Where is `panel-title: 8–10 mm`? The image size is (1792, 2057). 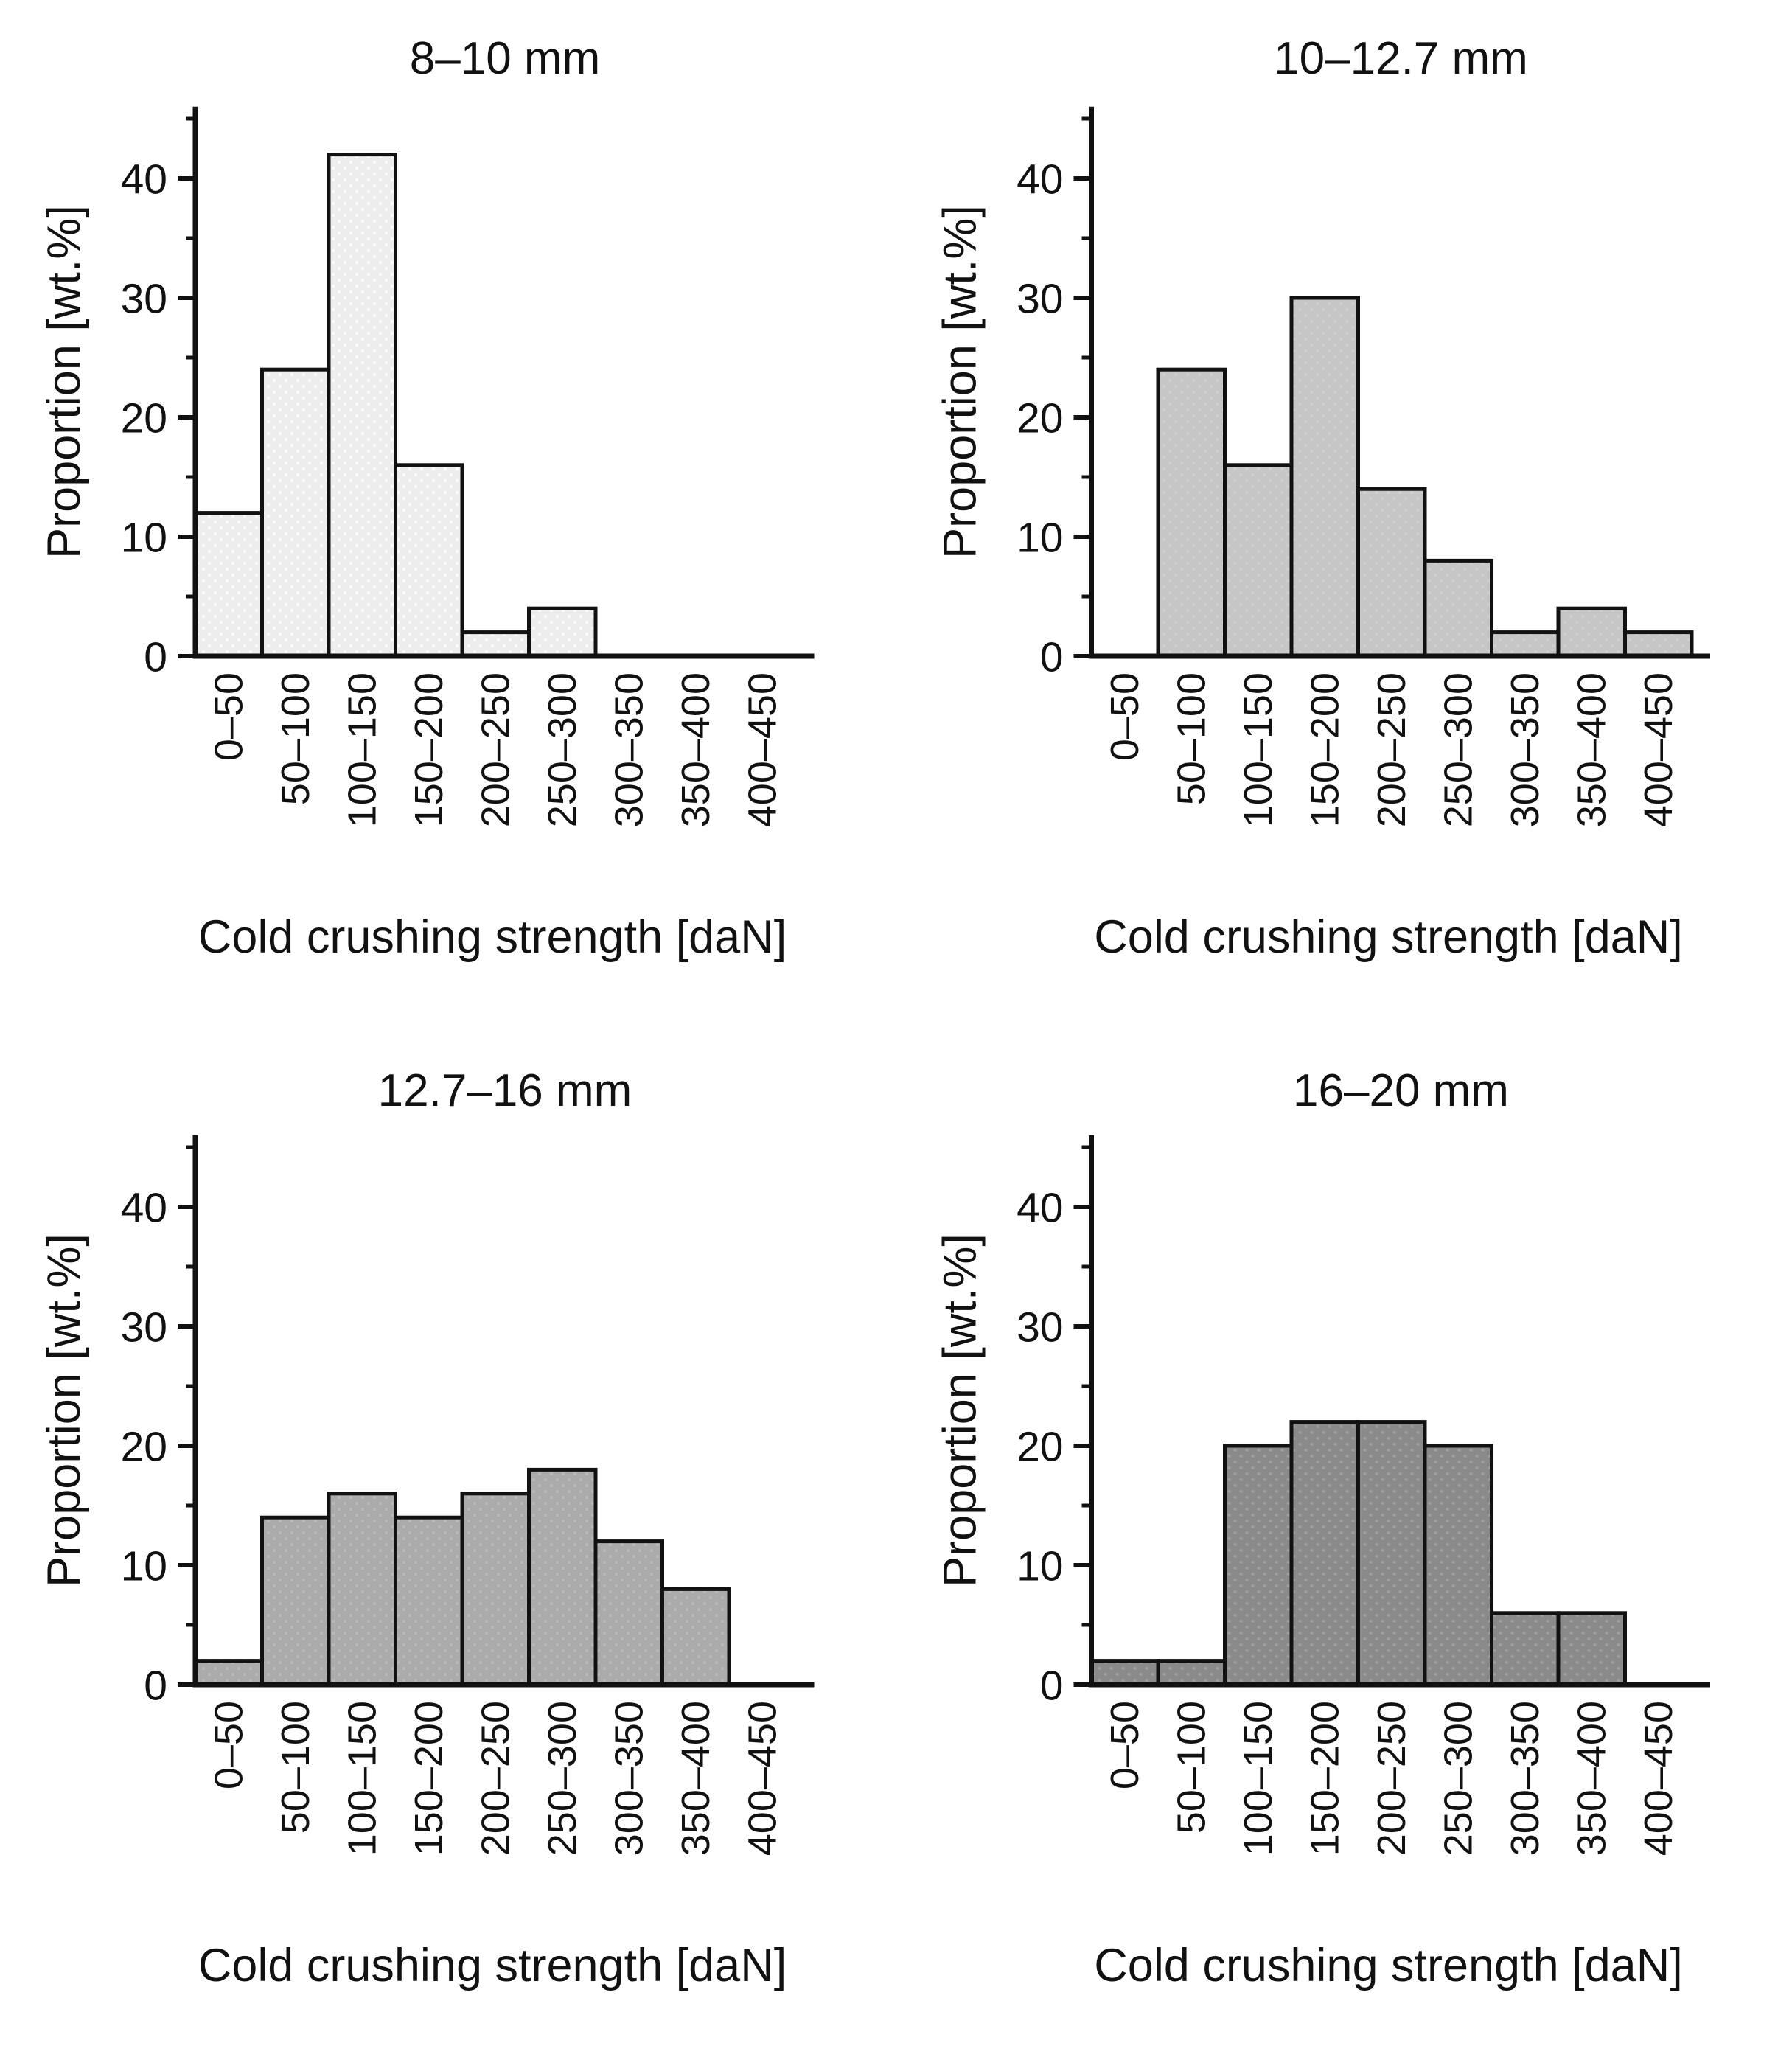
panel-title: 8–10 mm is located at coordinates (505, 58).